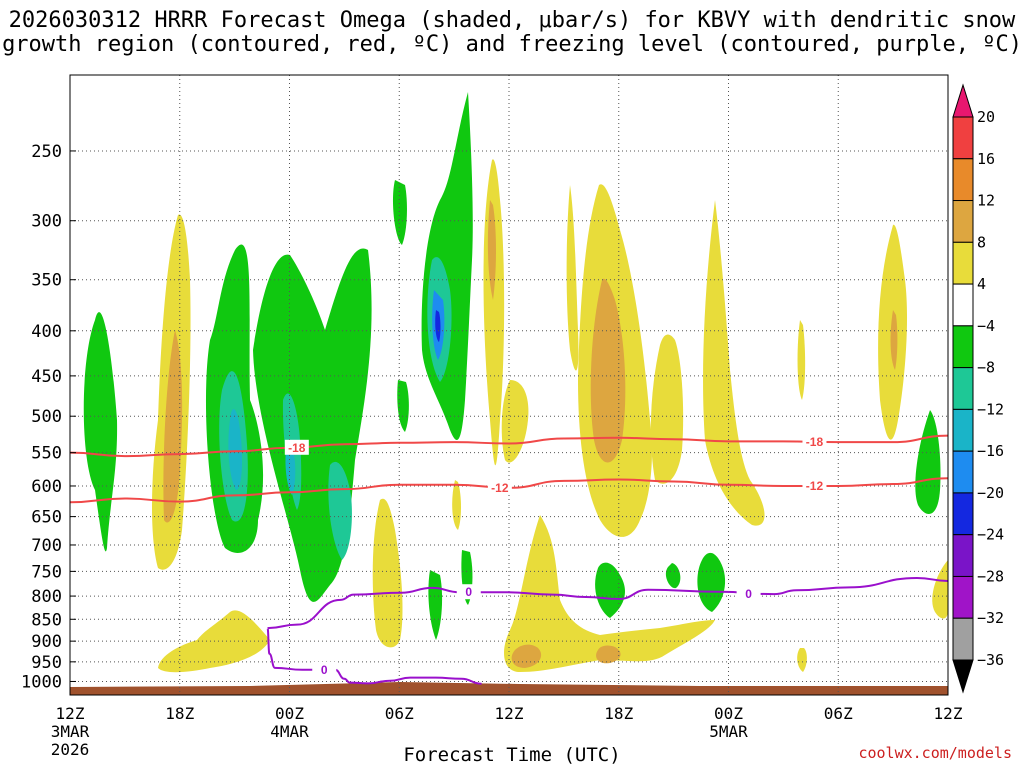 This screenshot has height=768, width=1024. What do you see at coordinates (46, 222) in the screenshot?
I see `y-tick-label: 300` at bounding box center [46, 222].